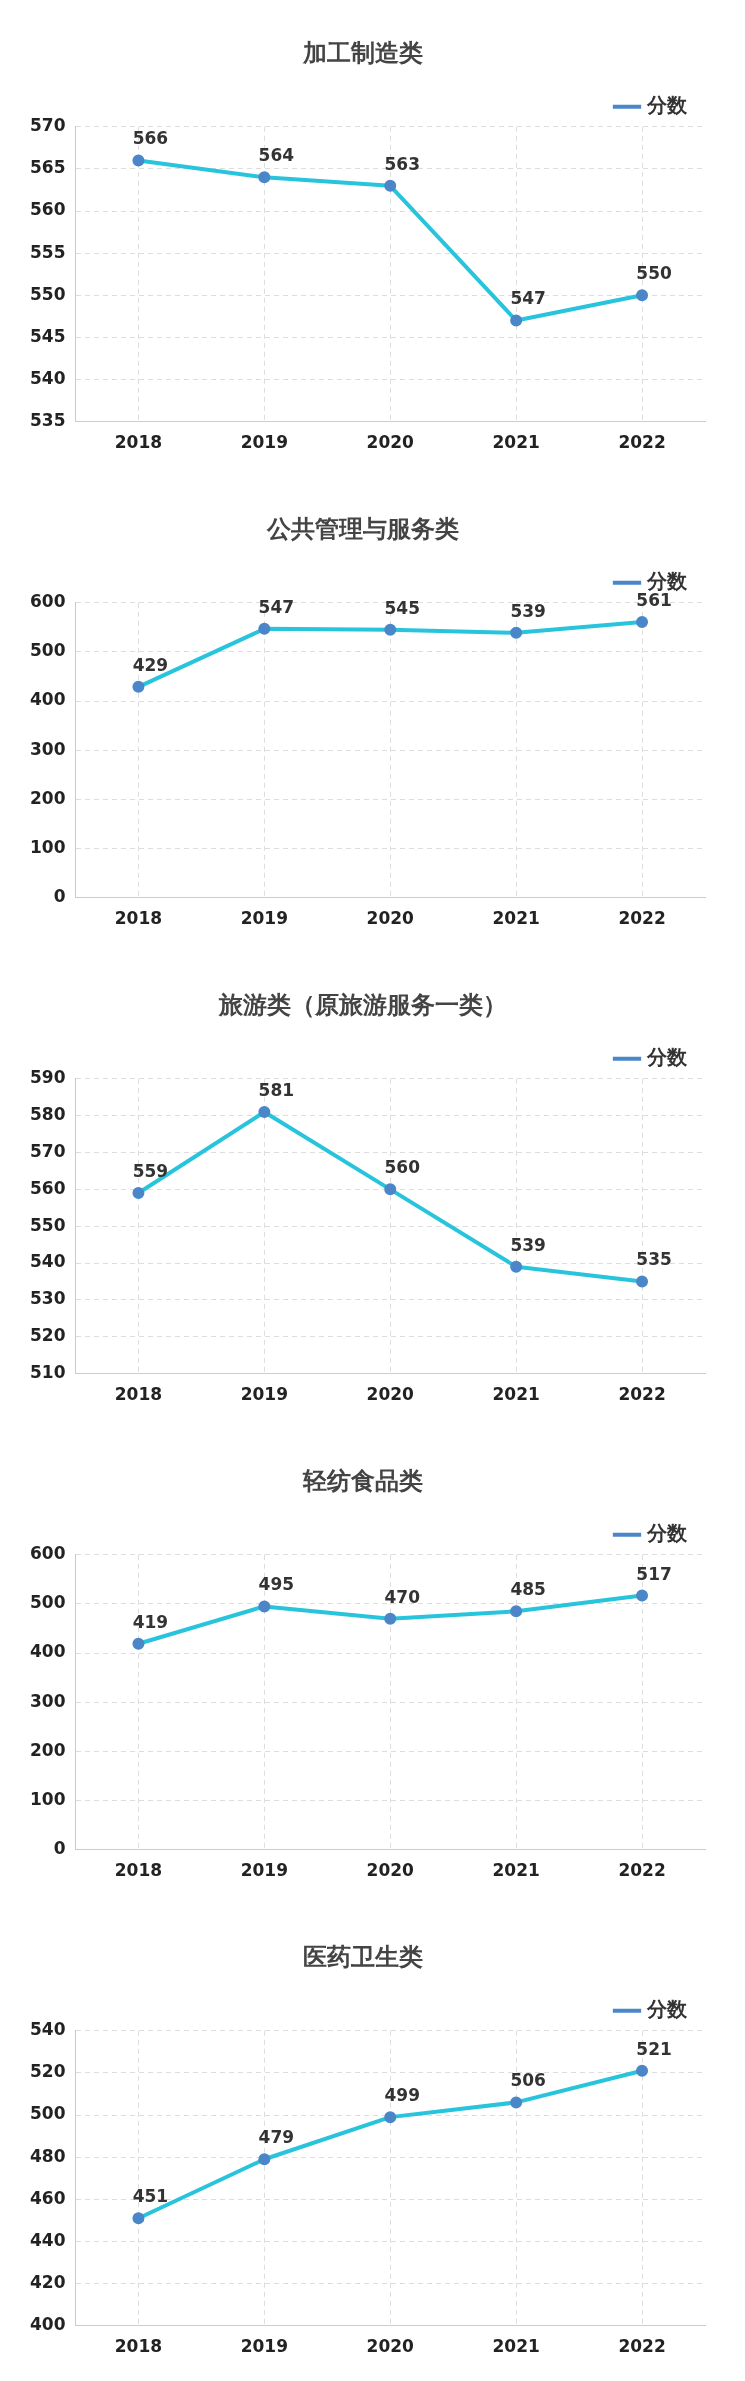 This screenshot has height=2381, width=745. What do you see at coordinates (402, 607) in the screenshot?
I see `data-label: 545` at bounding box center [402, 607].